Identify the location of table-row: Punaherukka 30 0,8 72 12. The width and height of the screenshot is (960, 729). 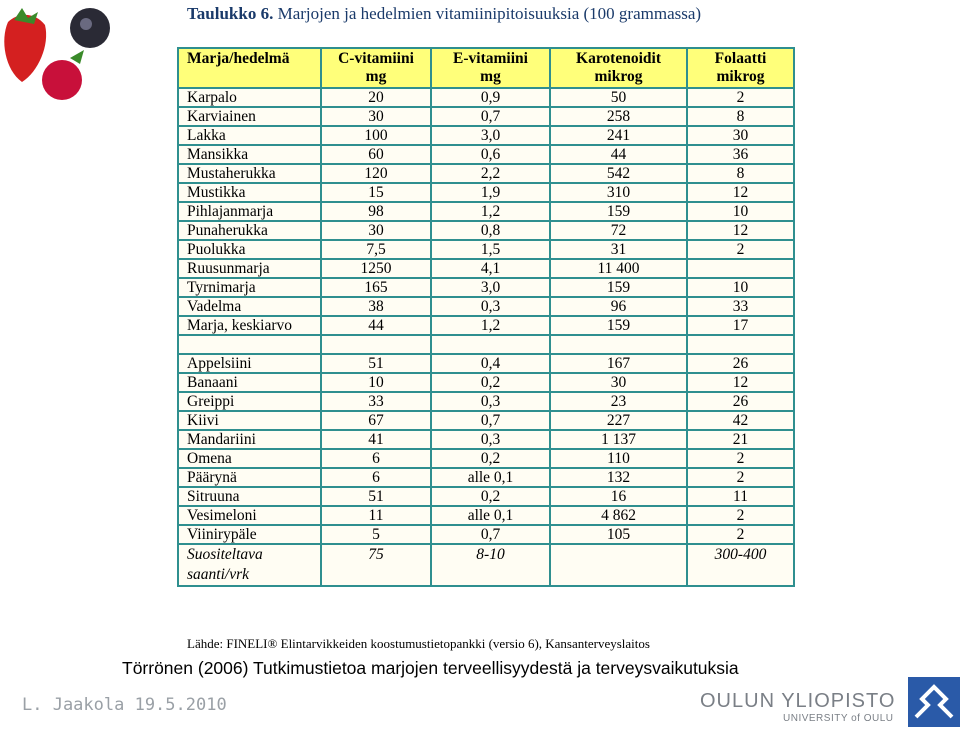
(486, 230).